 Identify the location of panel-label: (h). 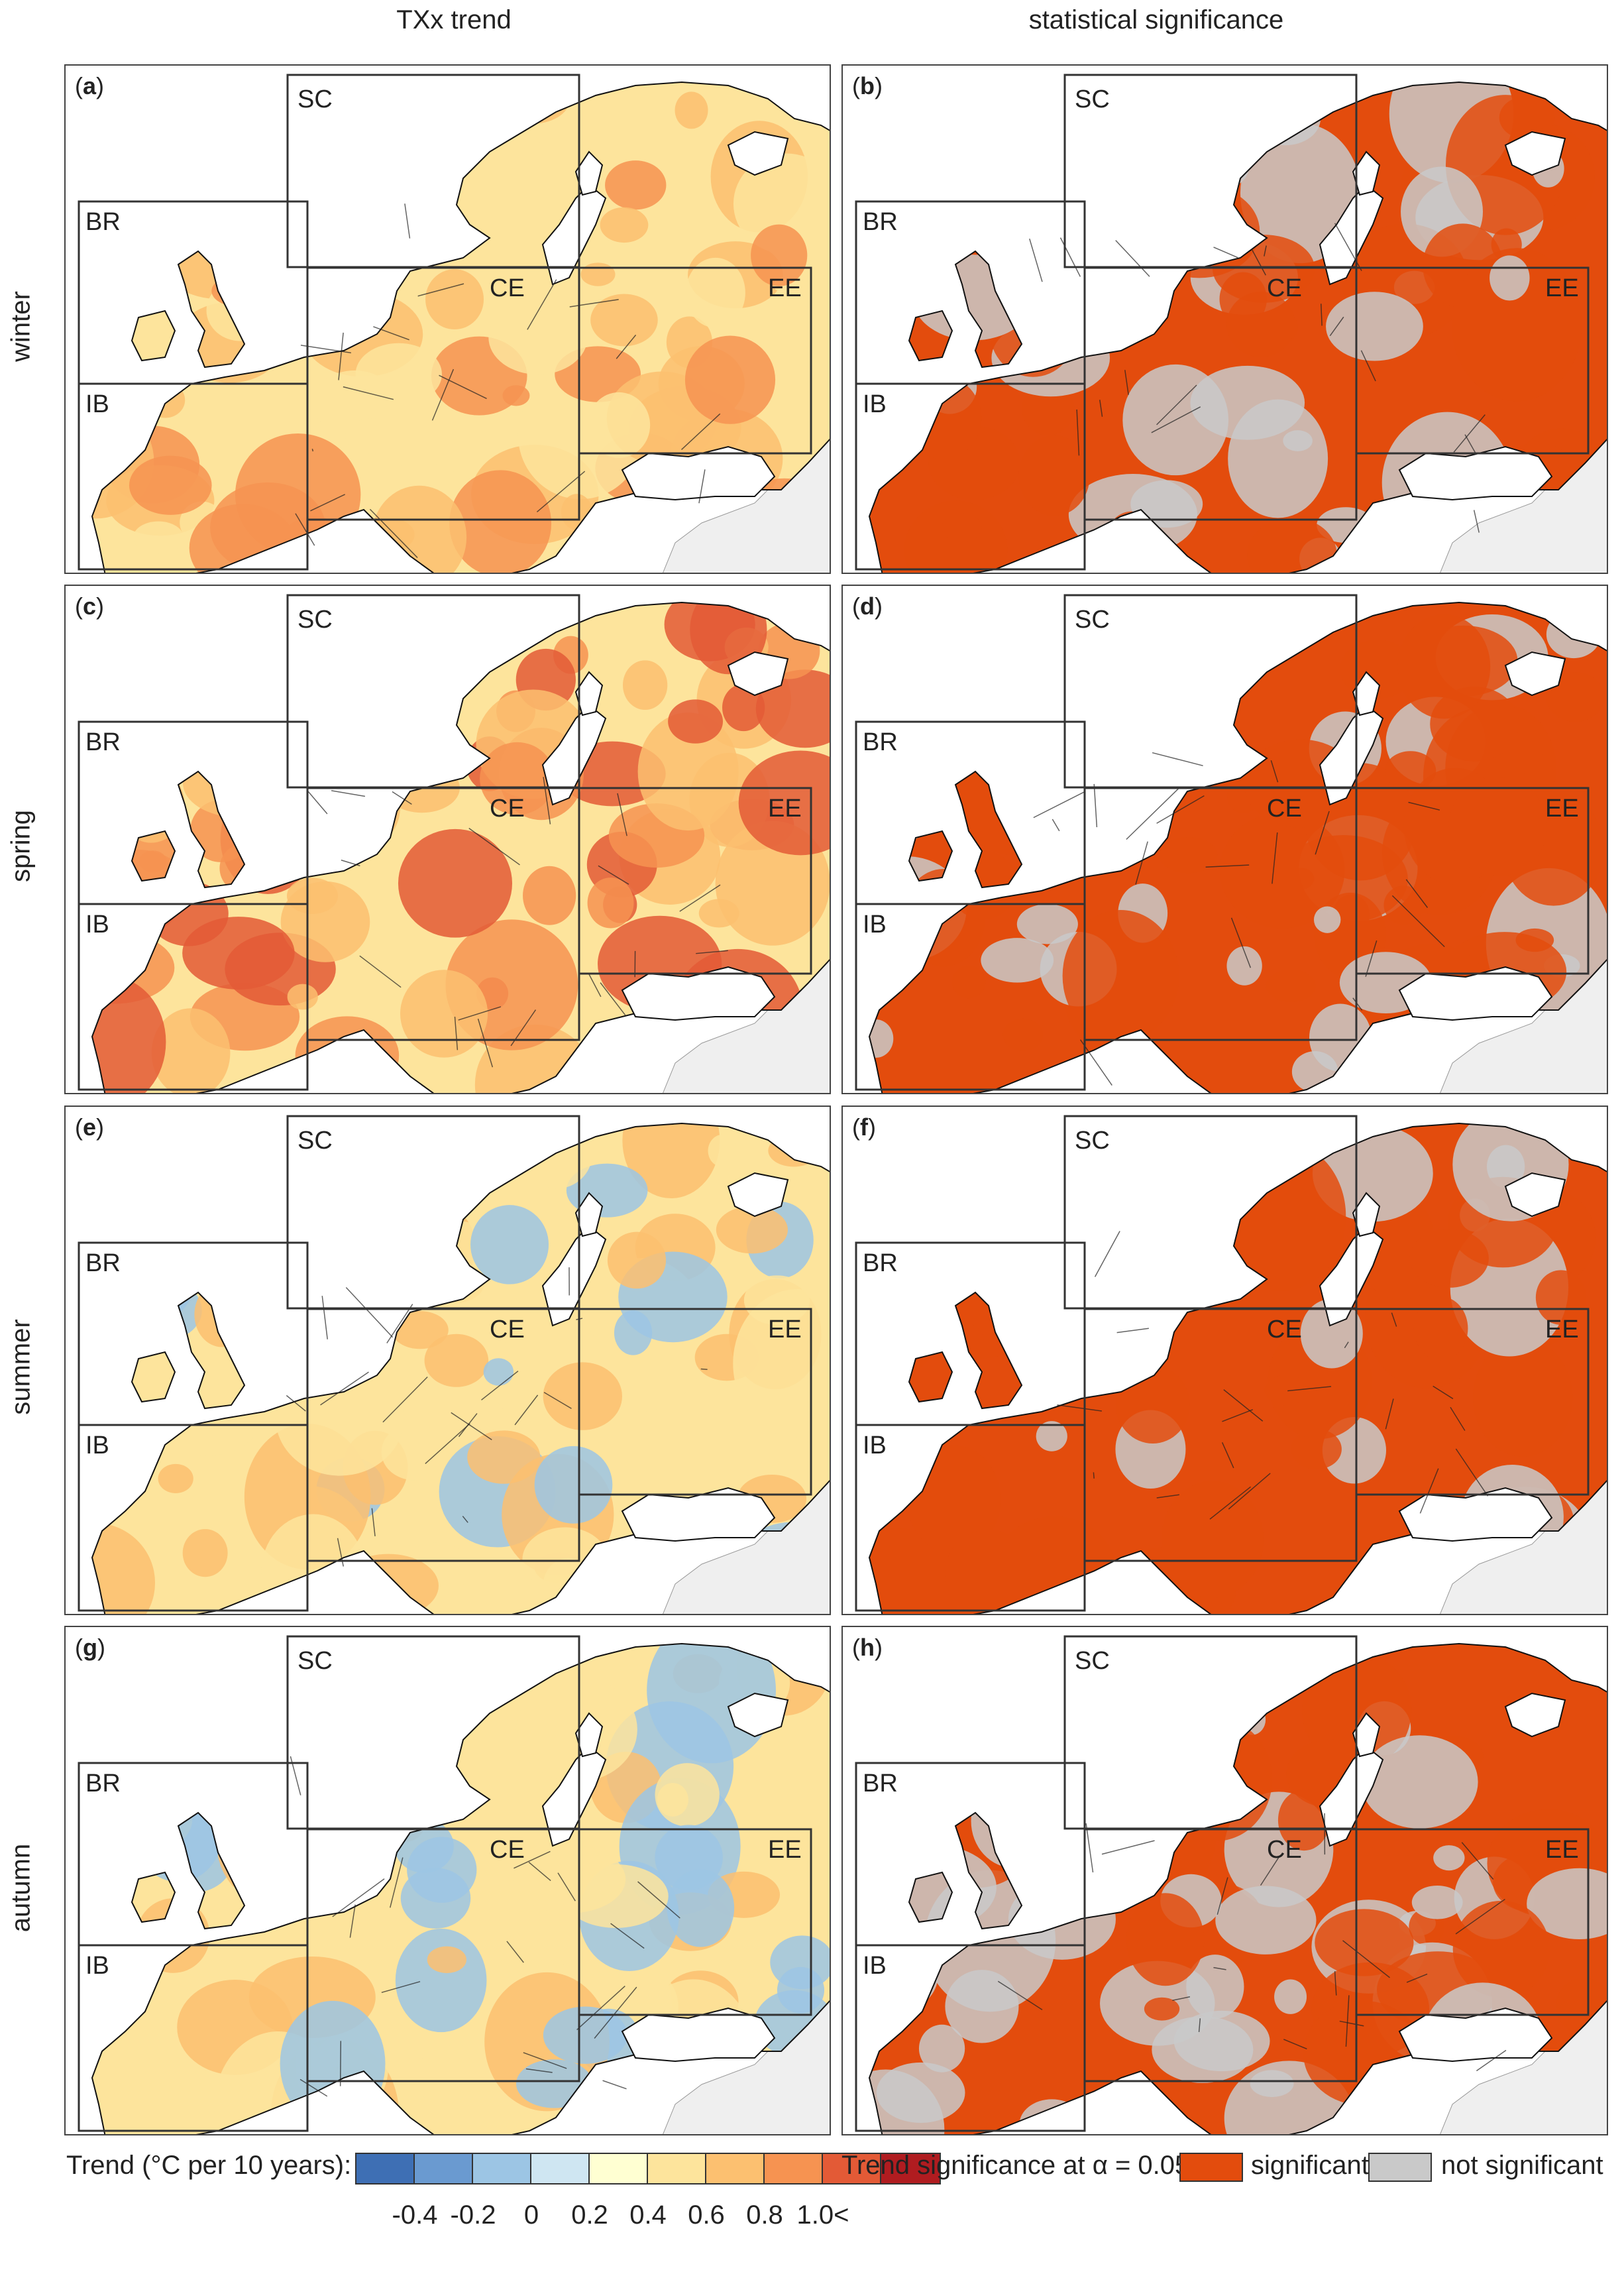
(867, 1648).